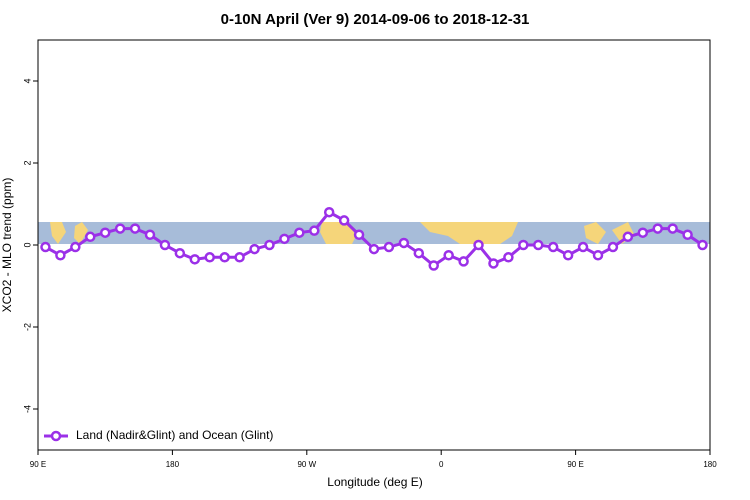 The width and height of the screenshot is (750, 500). What do you see at coordinates (441, 464) in the screenshot?
I see `x-tick-label: 0` at bounding box center [441, 464].